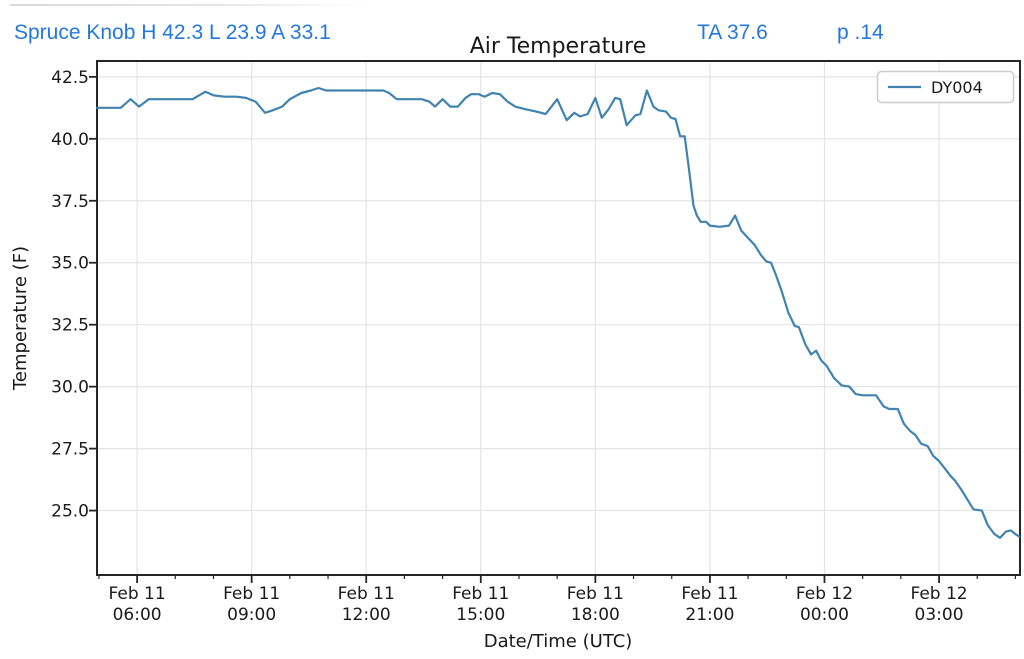 The height and width of the screenshot is (659, 1024). I want to click on x-tick-time-label: 06:00, so click(137, 615).